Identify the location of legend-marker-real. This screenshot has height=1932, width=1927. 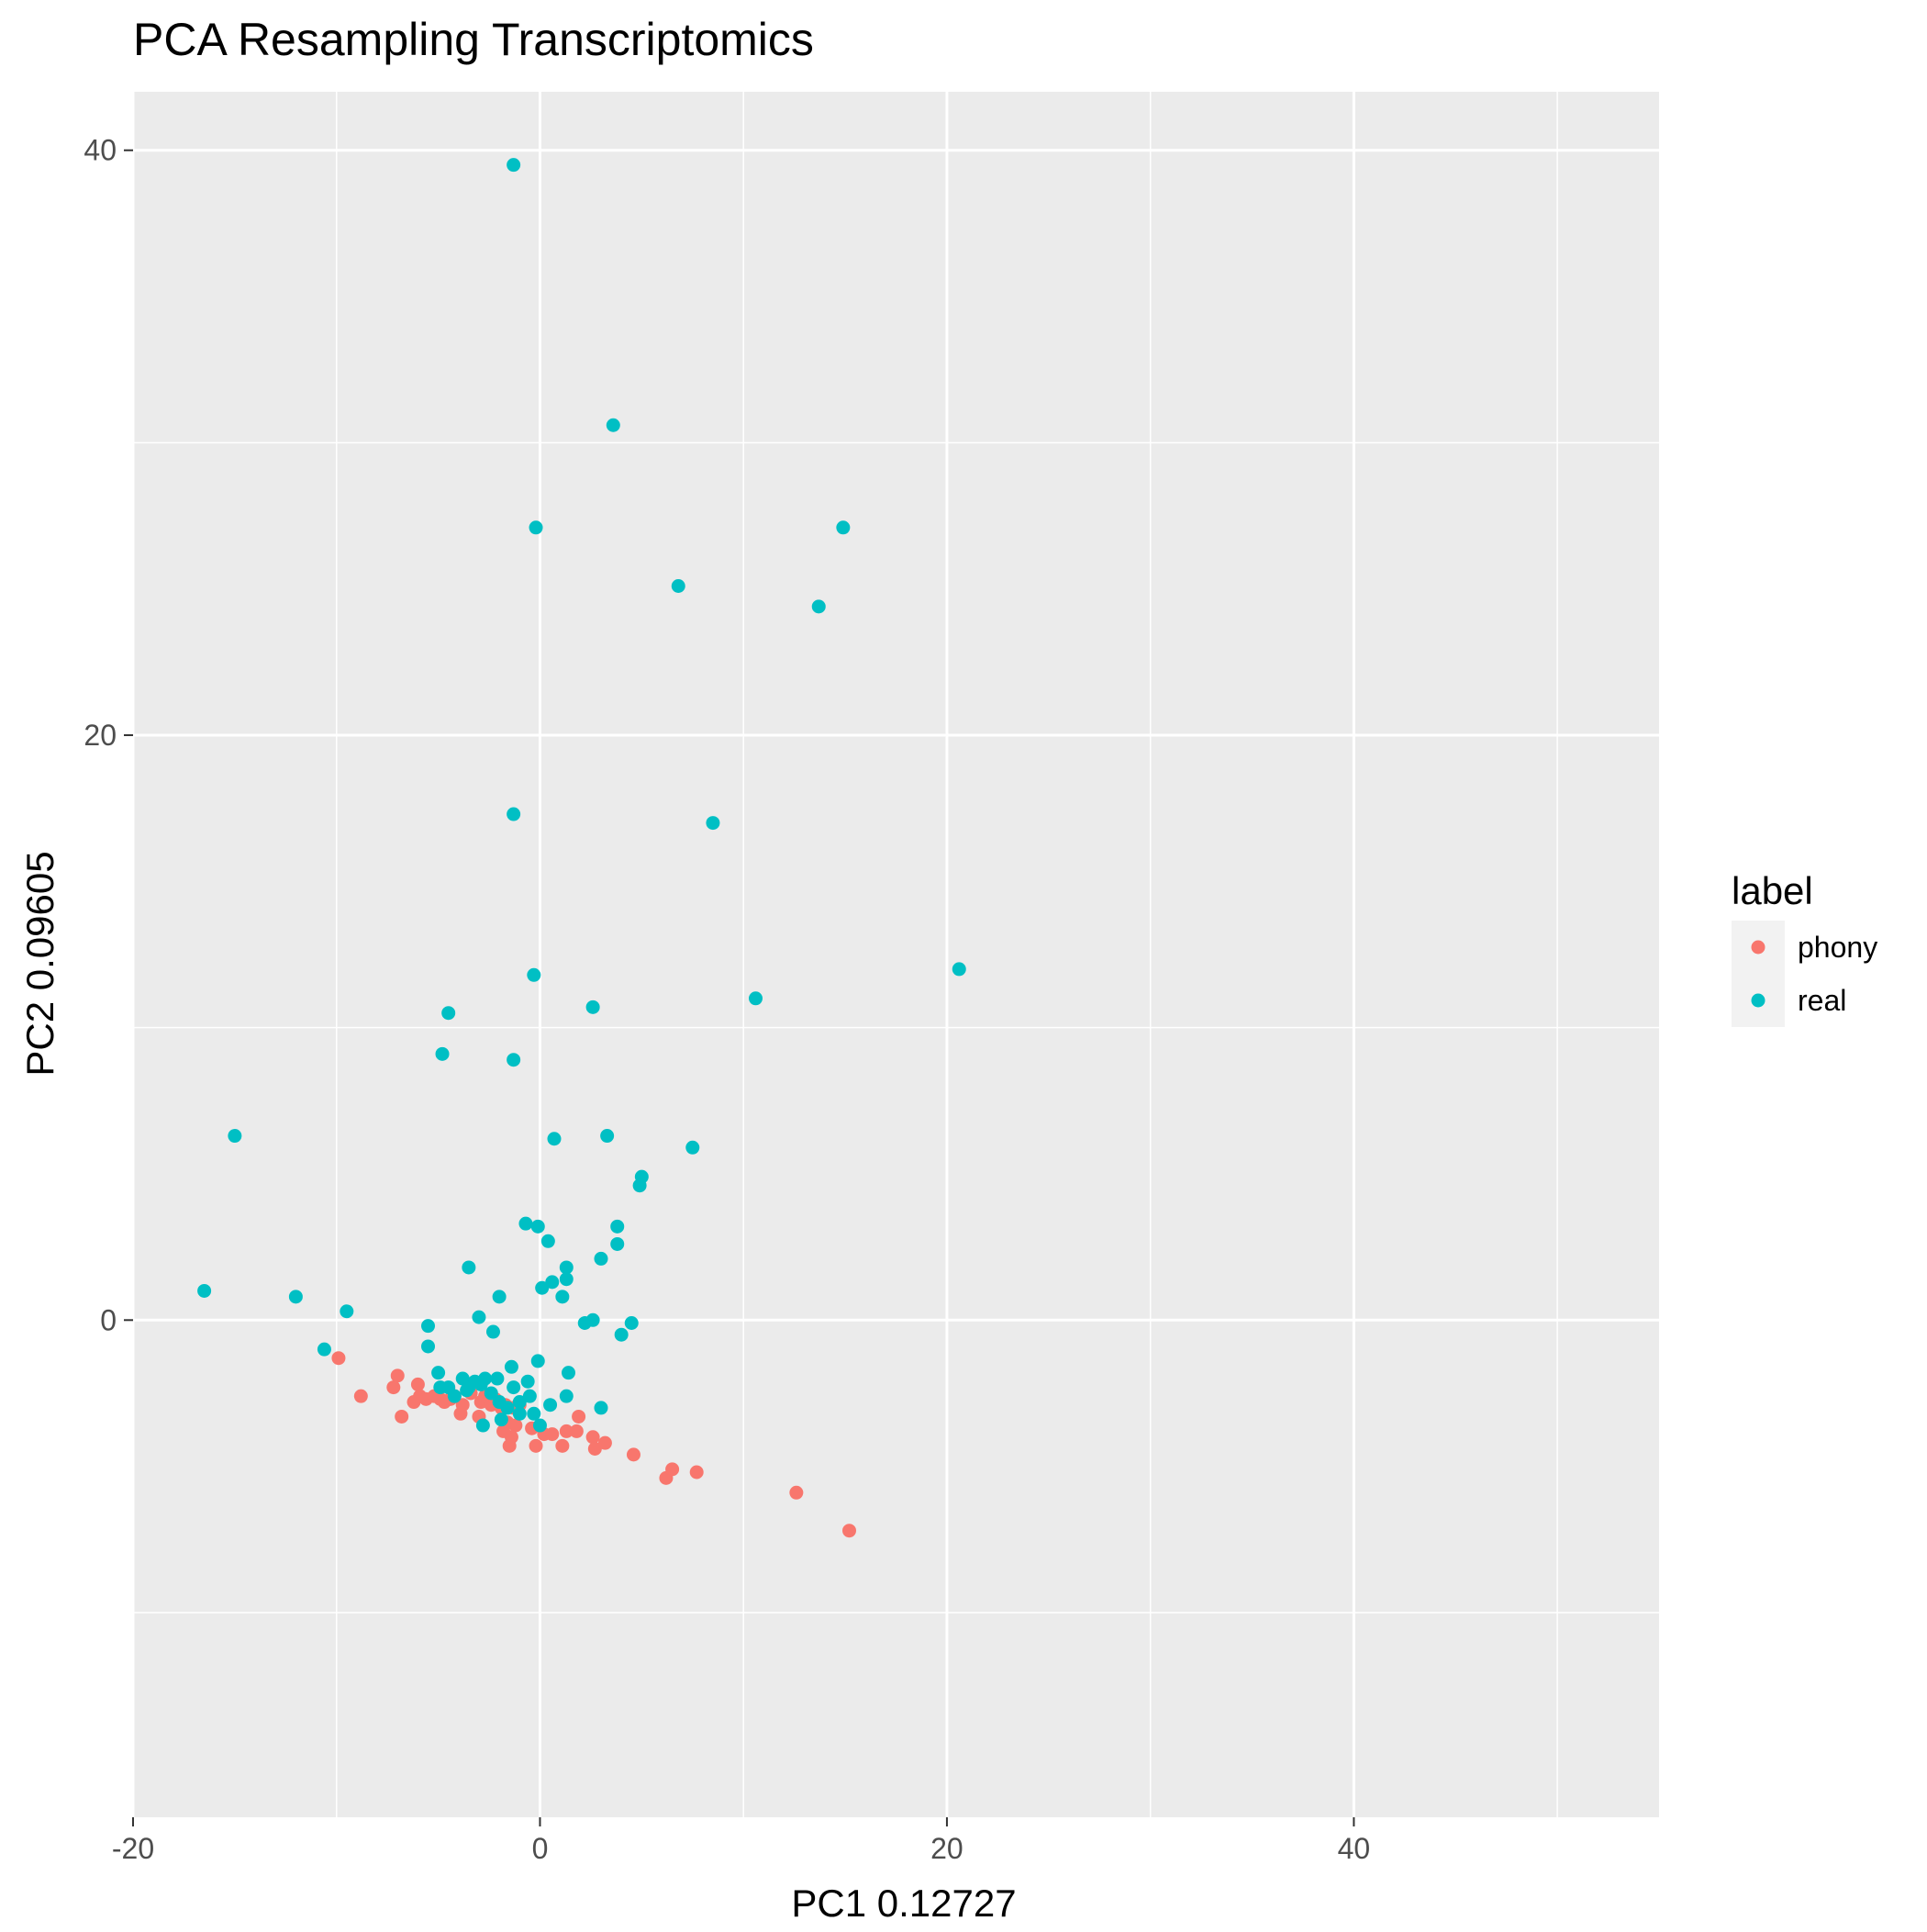
(1758, 1000).